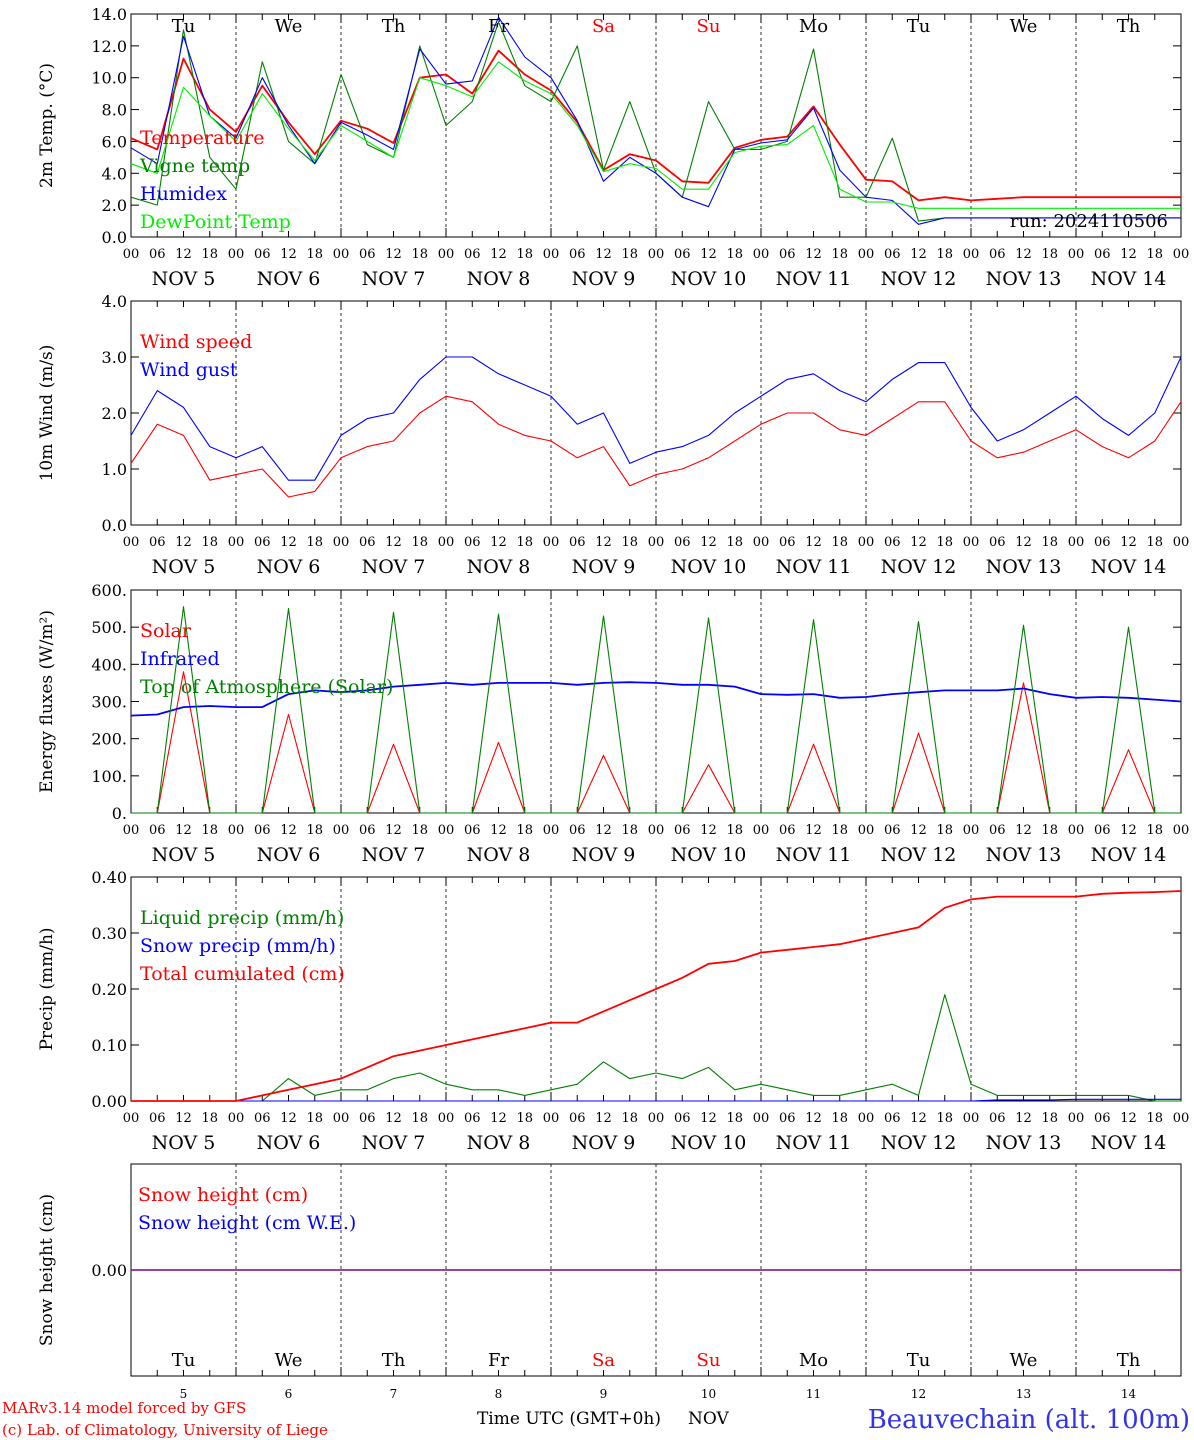 The height and width of the screenshot is (1440, 1194). I want to click on legend-entry: Vigne temp, so click(194, 166).